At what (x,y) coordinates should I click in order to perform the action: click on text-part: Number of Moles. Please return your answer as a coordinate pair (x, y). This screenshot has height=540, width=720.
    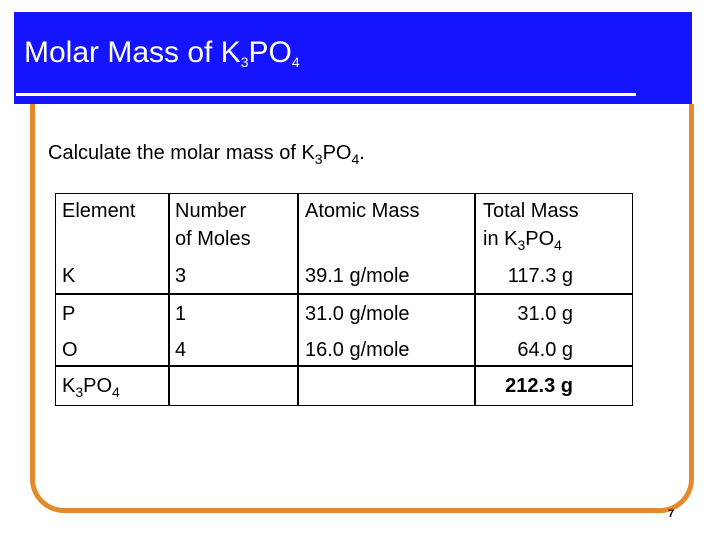
    Looking at the image, I should click on (213, 225).